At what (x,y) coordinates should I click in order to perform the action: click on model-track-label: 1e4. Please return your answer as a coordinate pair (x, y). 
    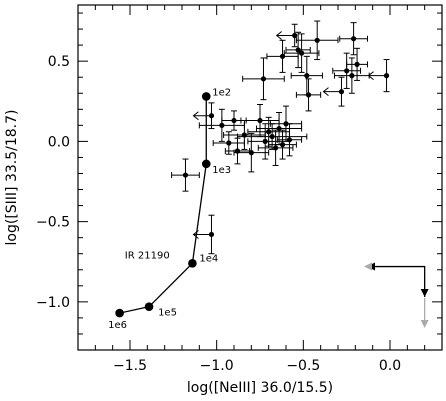
    Looking at the image, I should click on (208, 258).